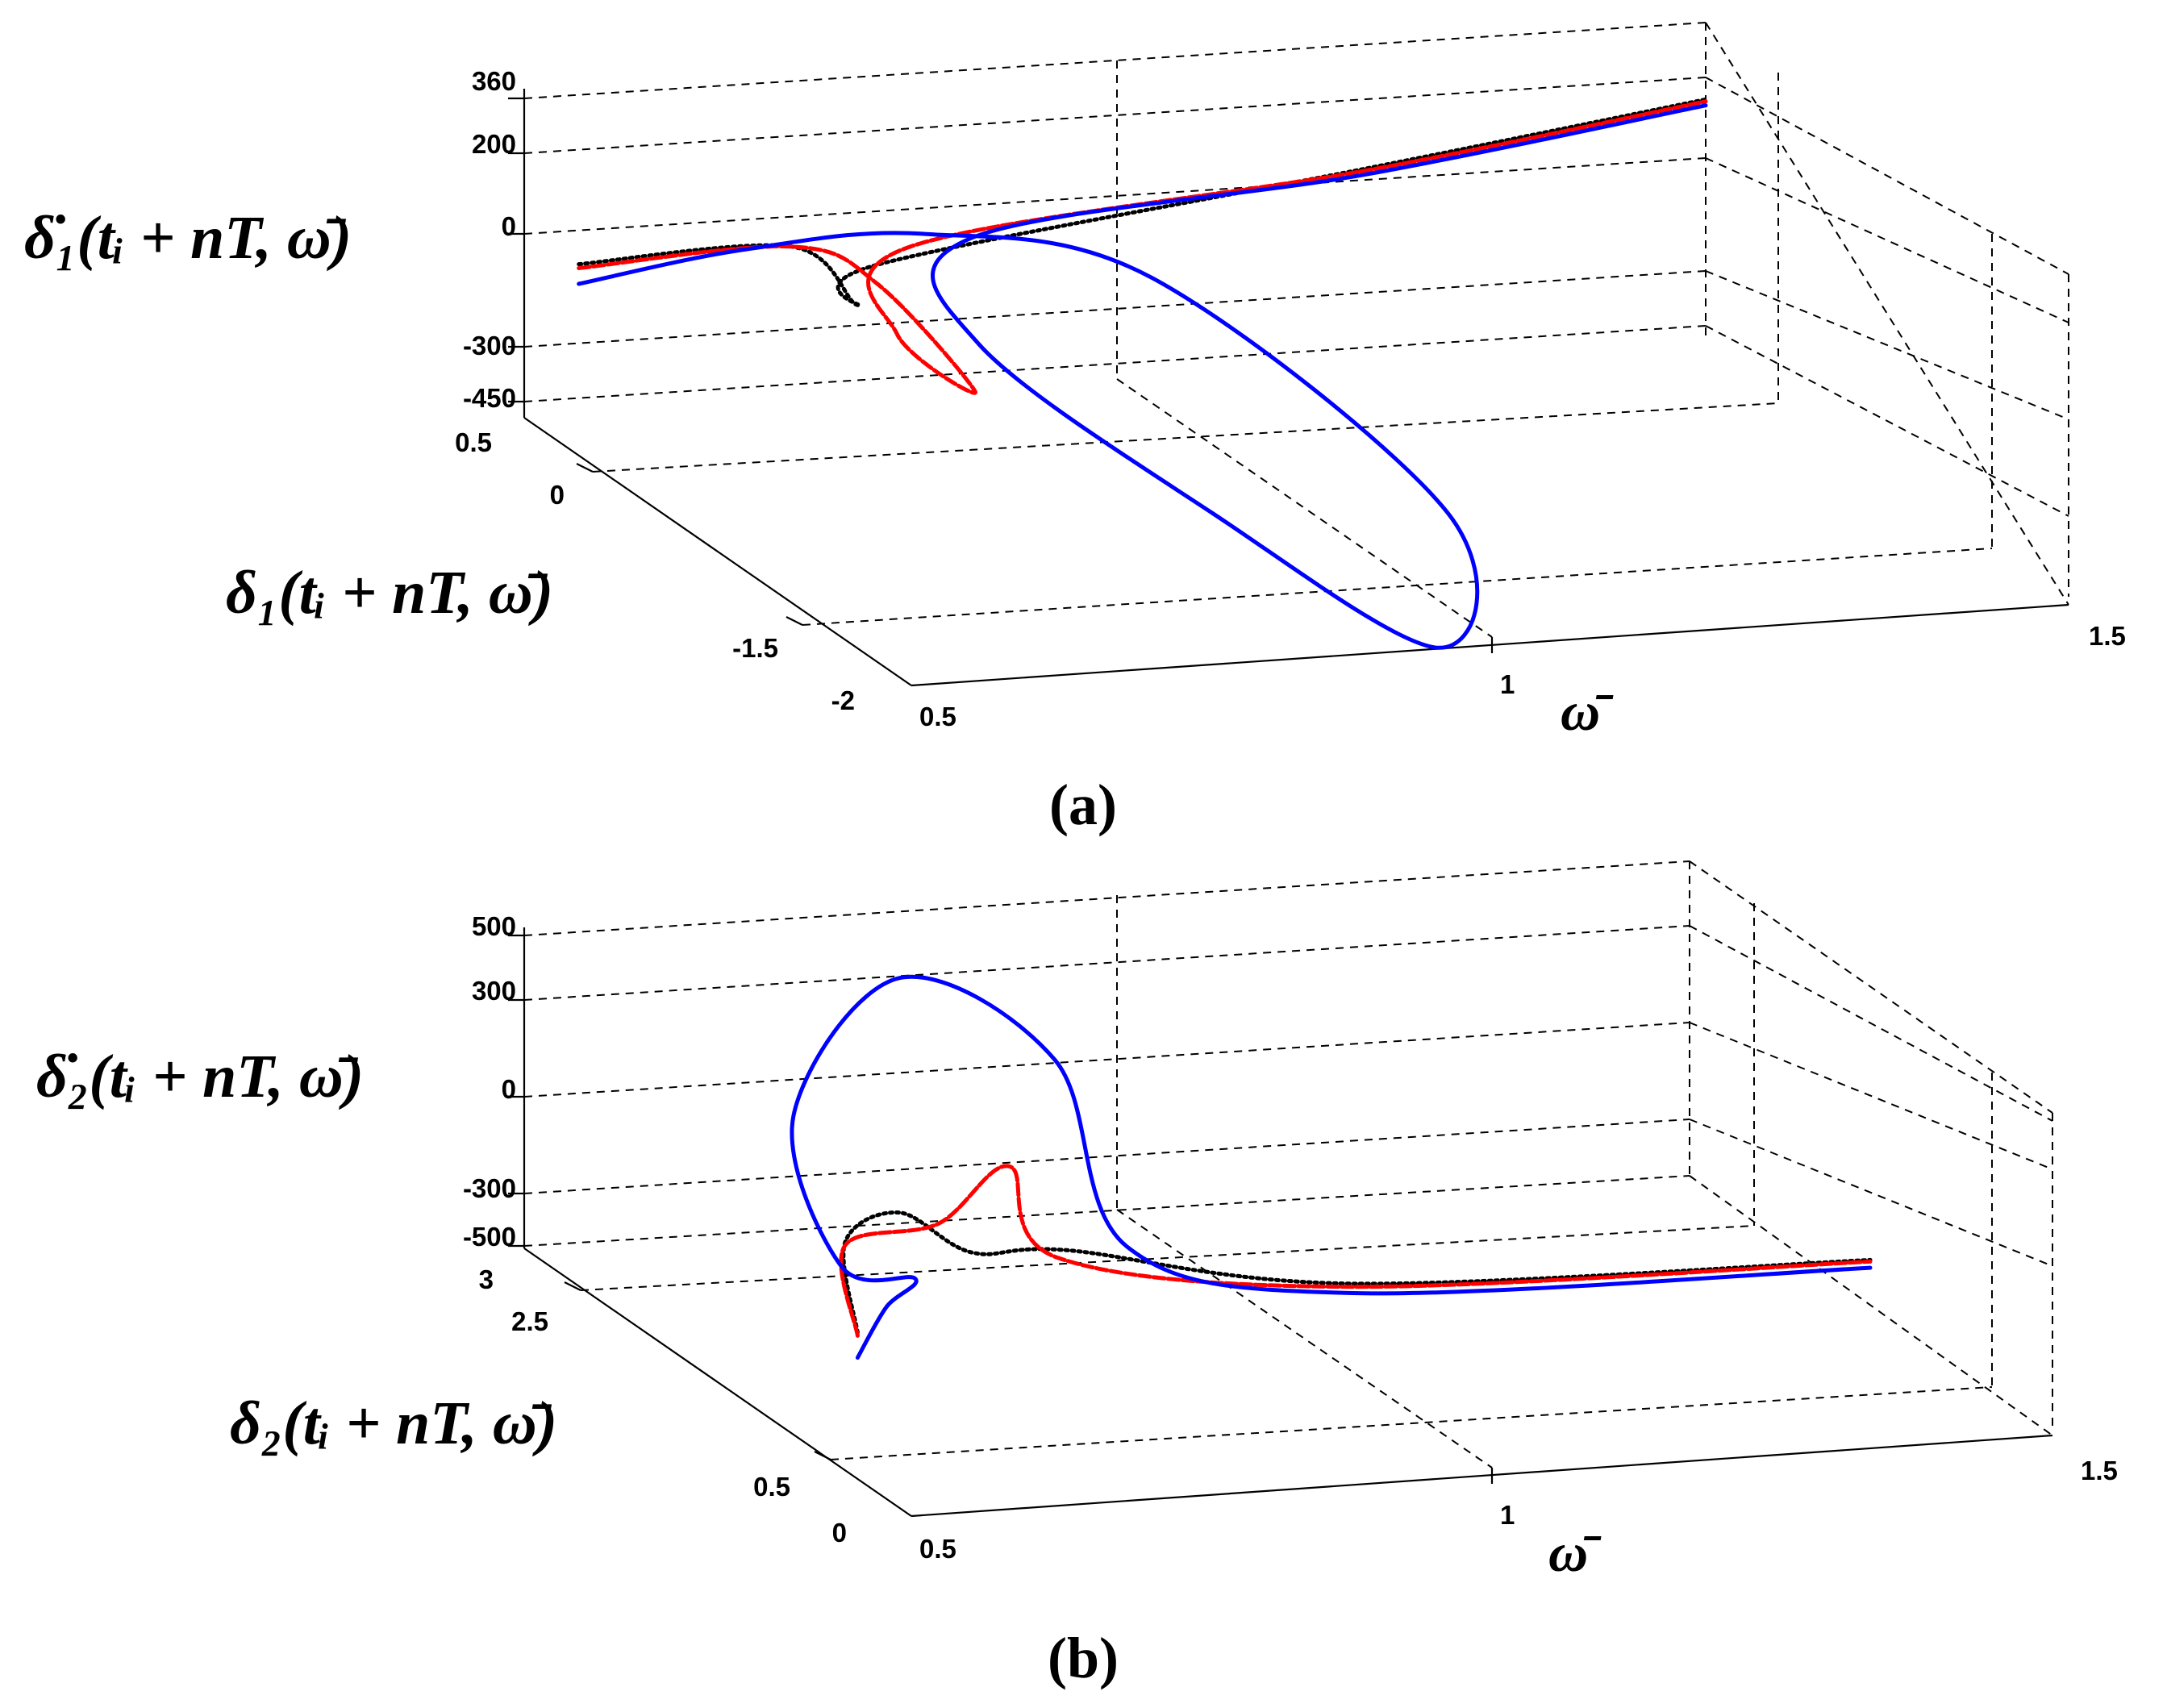 This screenshot has height=1708, width=2167. What do you see at coordinates (188, 238) in the screenshot?
I see `panel-a-z-axis-label: δ̇₁(tᵢ + nT, ω̄)` at bounding box center [188, 238].